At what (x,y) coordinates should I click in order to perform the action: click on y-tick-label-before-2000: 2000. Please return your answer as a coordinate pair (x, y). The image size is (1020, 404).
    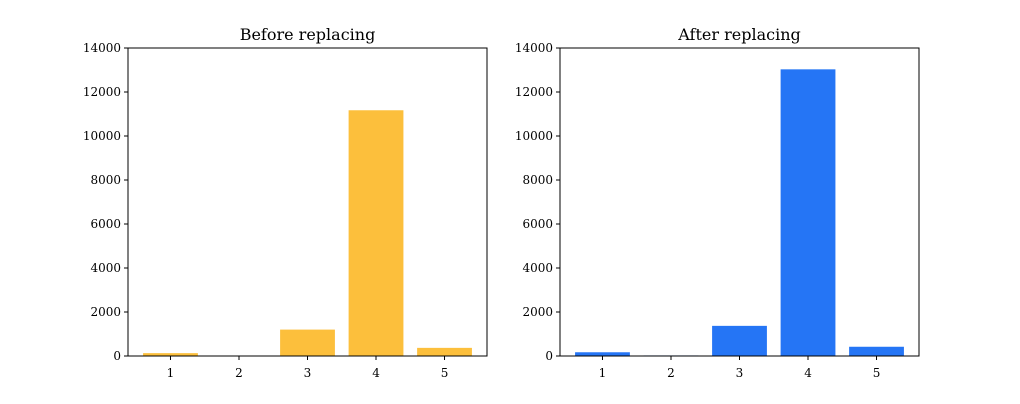
    Looking at the image, I should click on (105, 312).